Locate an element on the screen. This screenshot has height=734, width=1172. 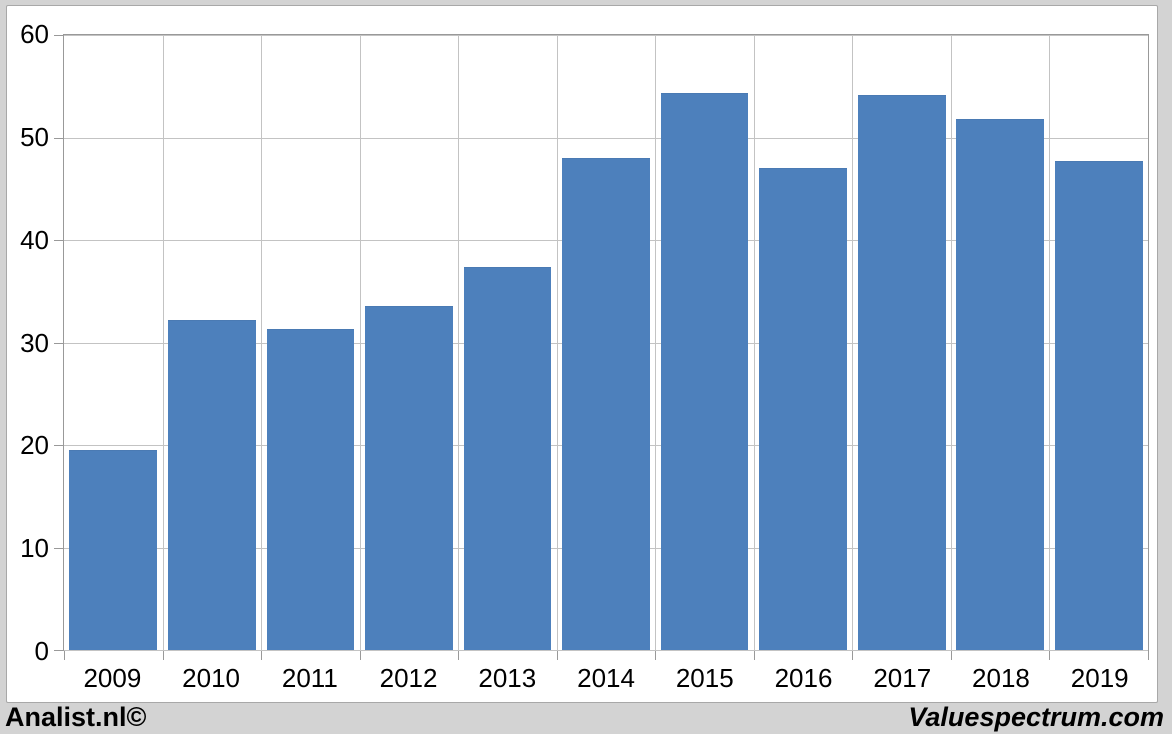
y-tick-label-60: 60 is located at coordinates (34, 34).